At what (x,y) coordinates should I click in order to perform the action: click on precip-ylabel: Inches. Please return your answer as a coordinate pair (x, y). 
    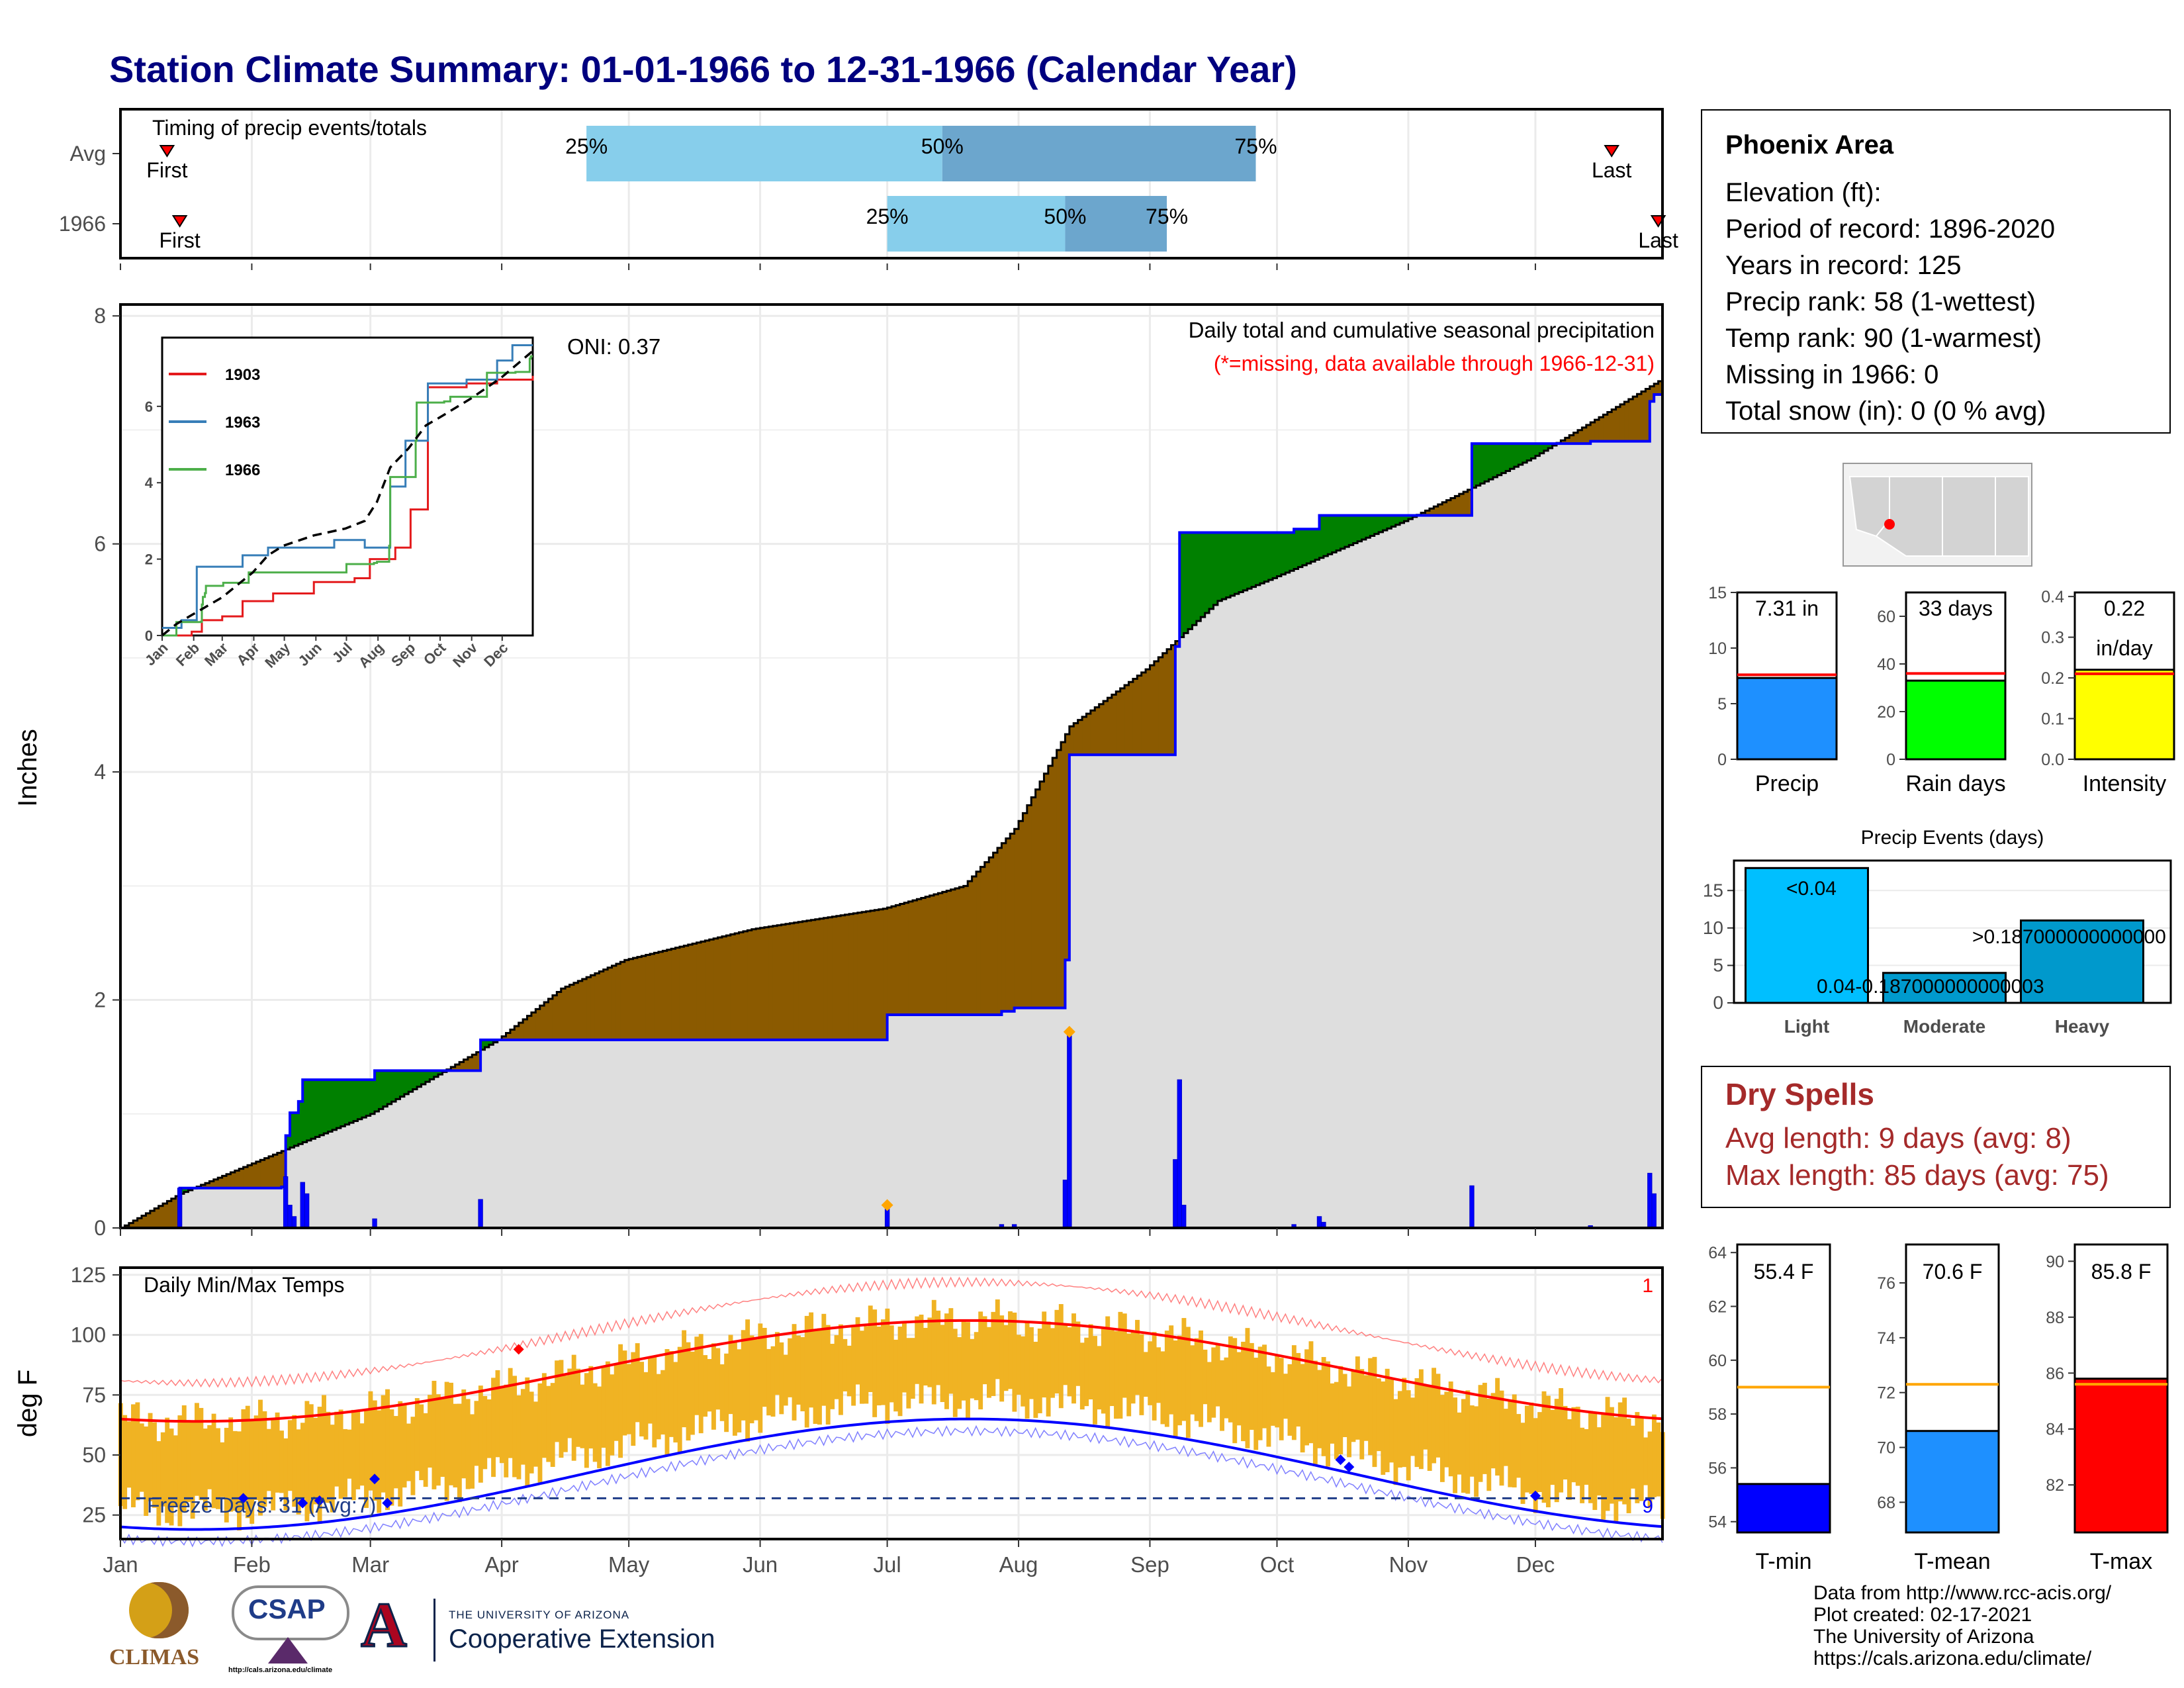
    Looking at the image, I should click on (28, 768).